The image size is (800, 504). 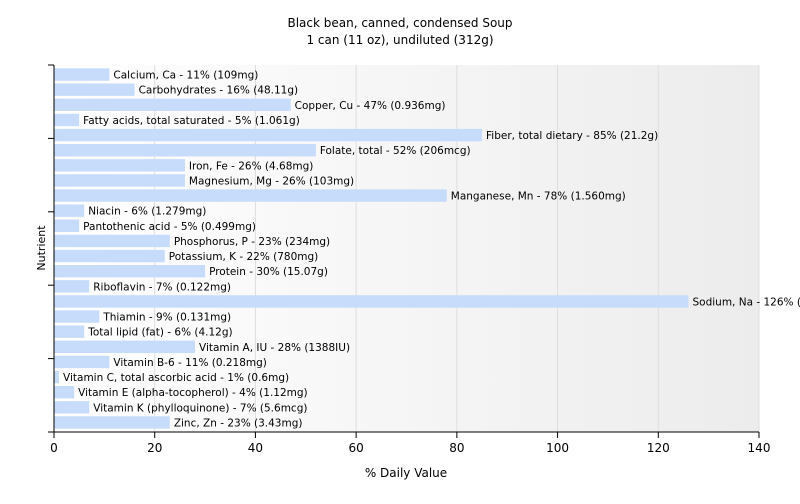 What do you see at coordinates (395, 151) in the screenshot?
I see `bar-label: Folate, total - 52% (206mcg)` at bounding box center [395, 151].